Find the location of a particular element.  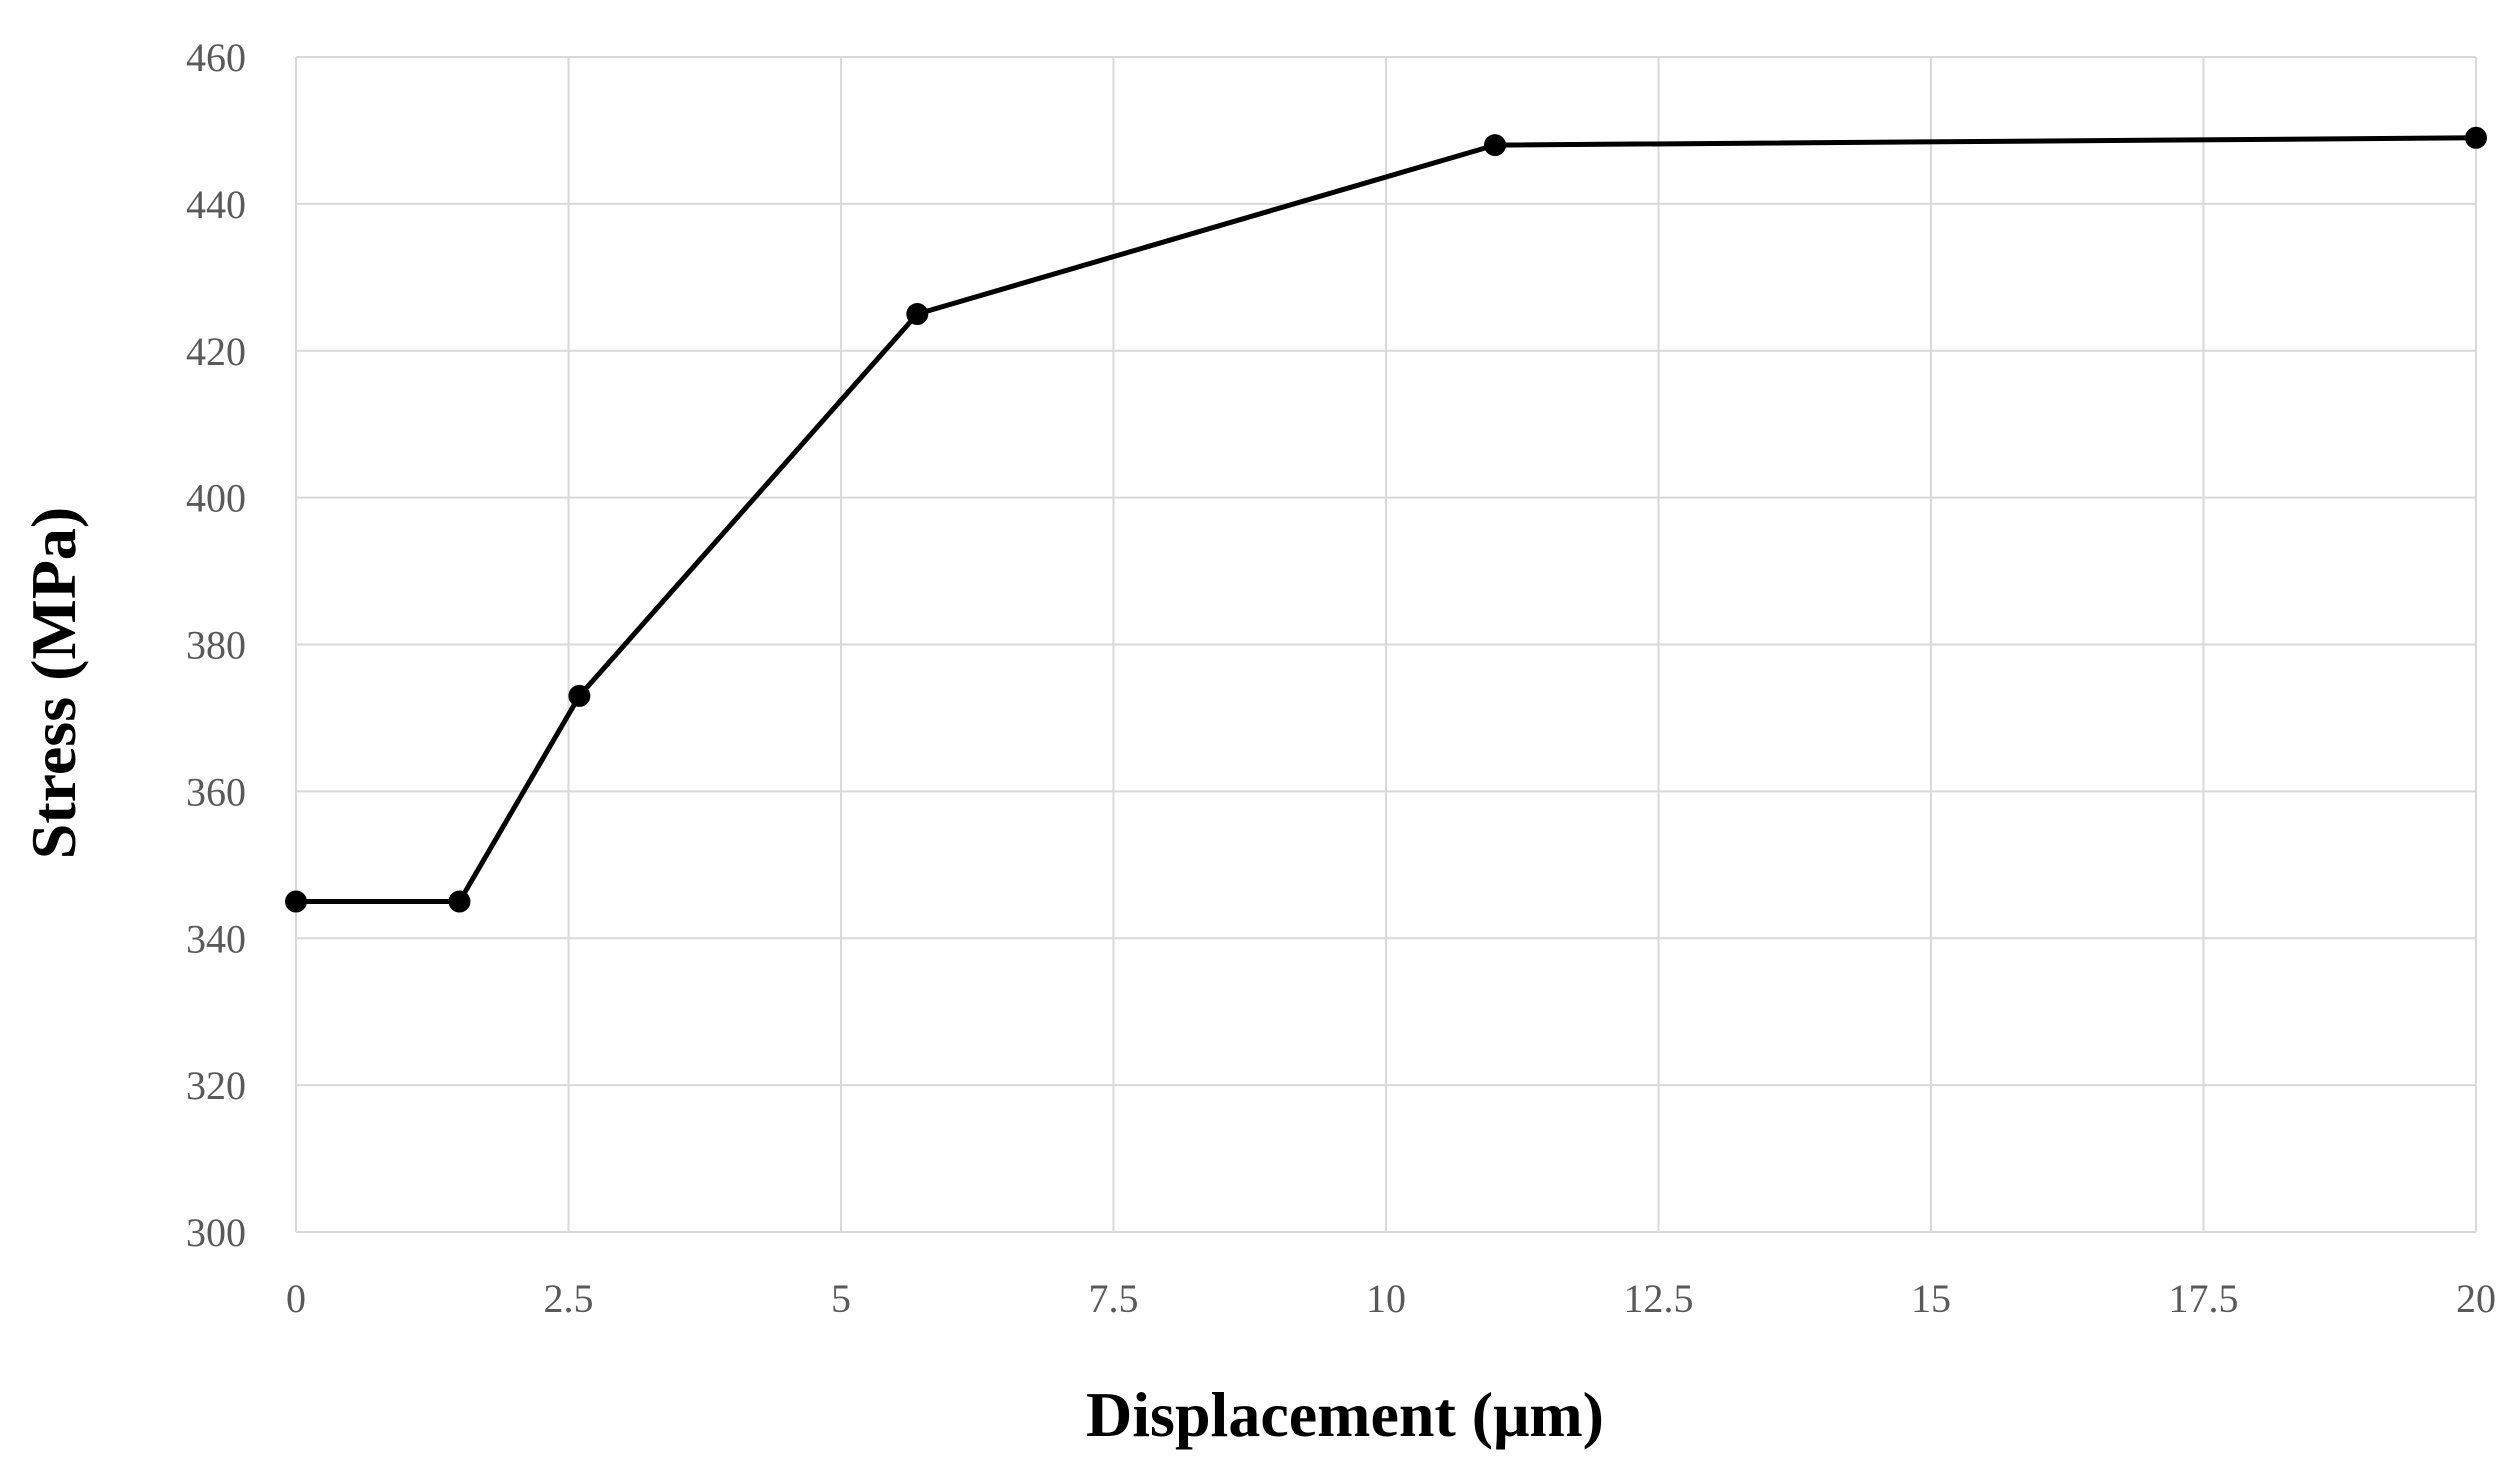

y-tick-label: 460 is located at coordinates (216, 57).